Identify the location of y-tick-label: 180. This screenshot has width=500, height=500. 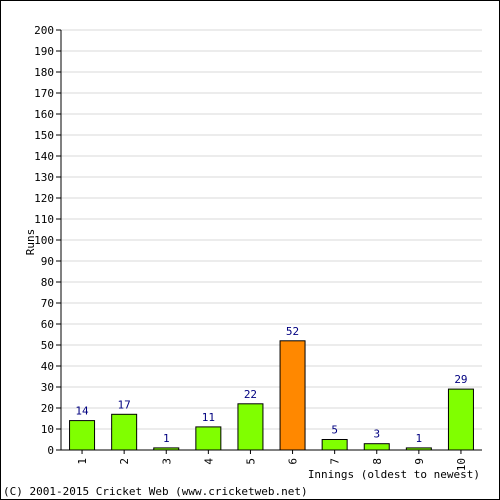
(44, 72).